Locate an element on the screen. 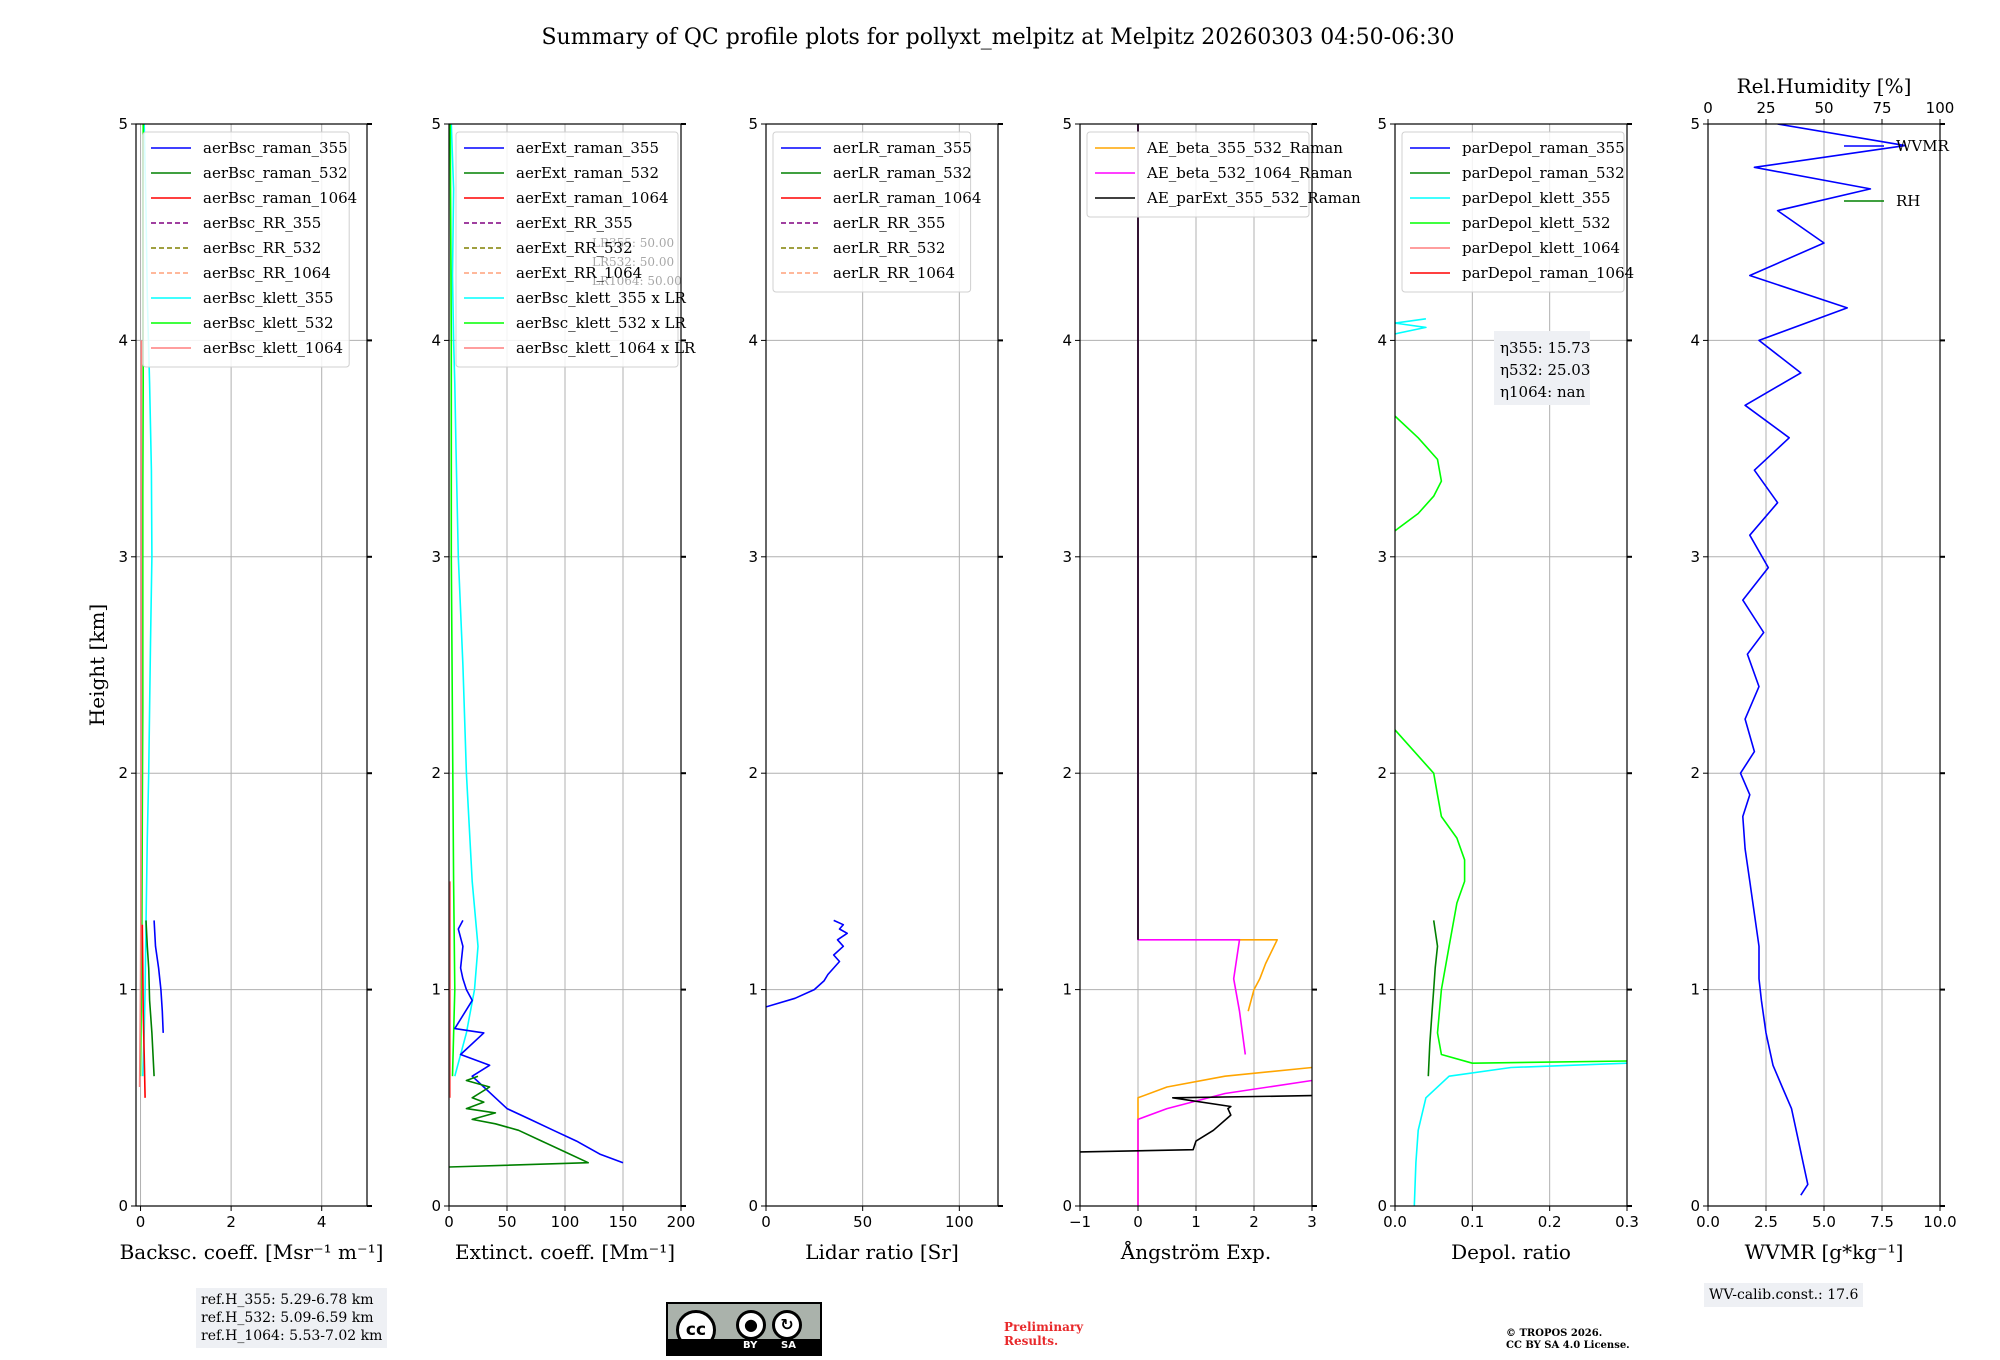 The image size is (2000, 1360). cc-by-sa-logo: cc ● ↻ BY SA is located at coordinates (744, 1329).